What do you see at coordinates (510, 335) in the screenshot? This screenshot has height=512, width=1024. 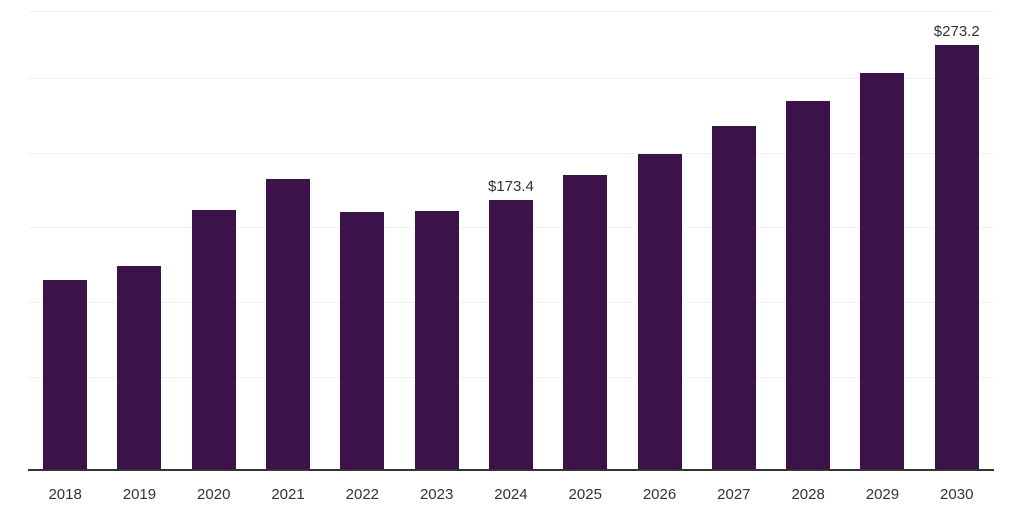 I see `bar-2024` at bounding box center [510, 335].